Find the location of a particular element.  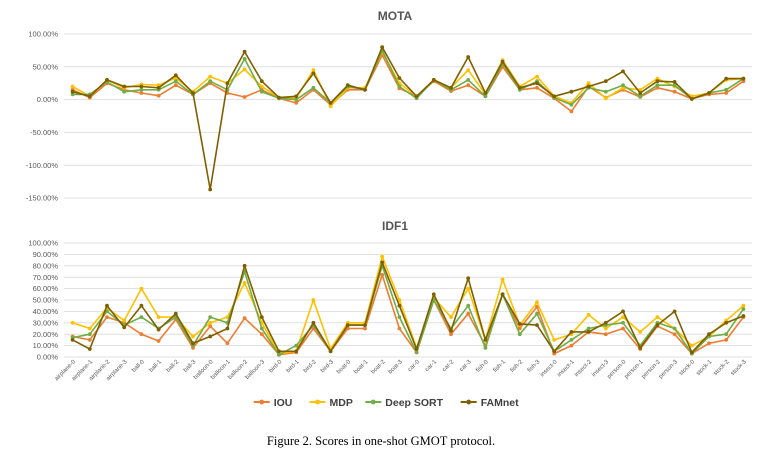

idf1-y-tick-label: 50.00% is located at coordinates (46, 300).